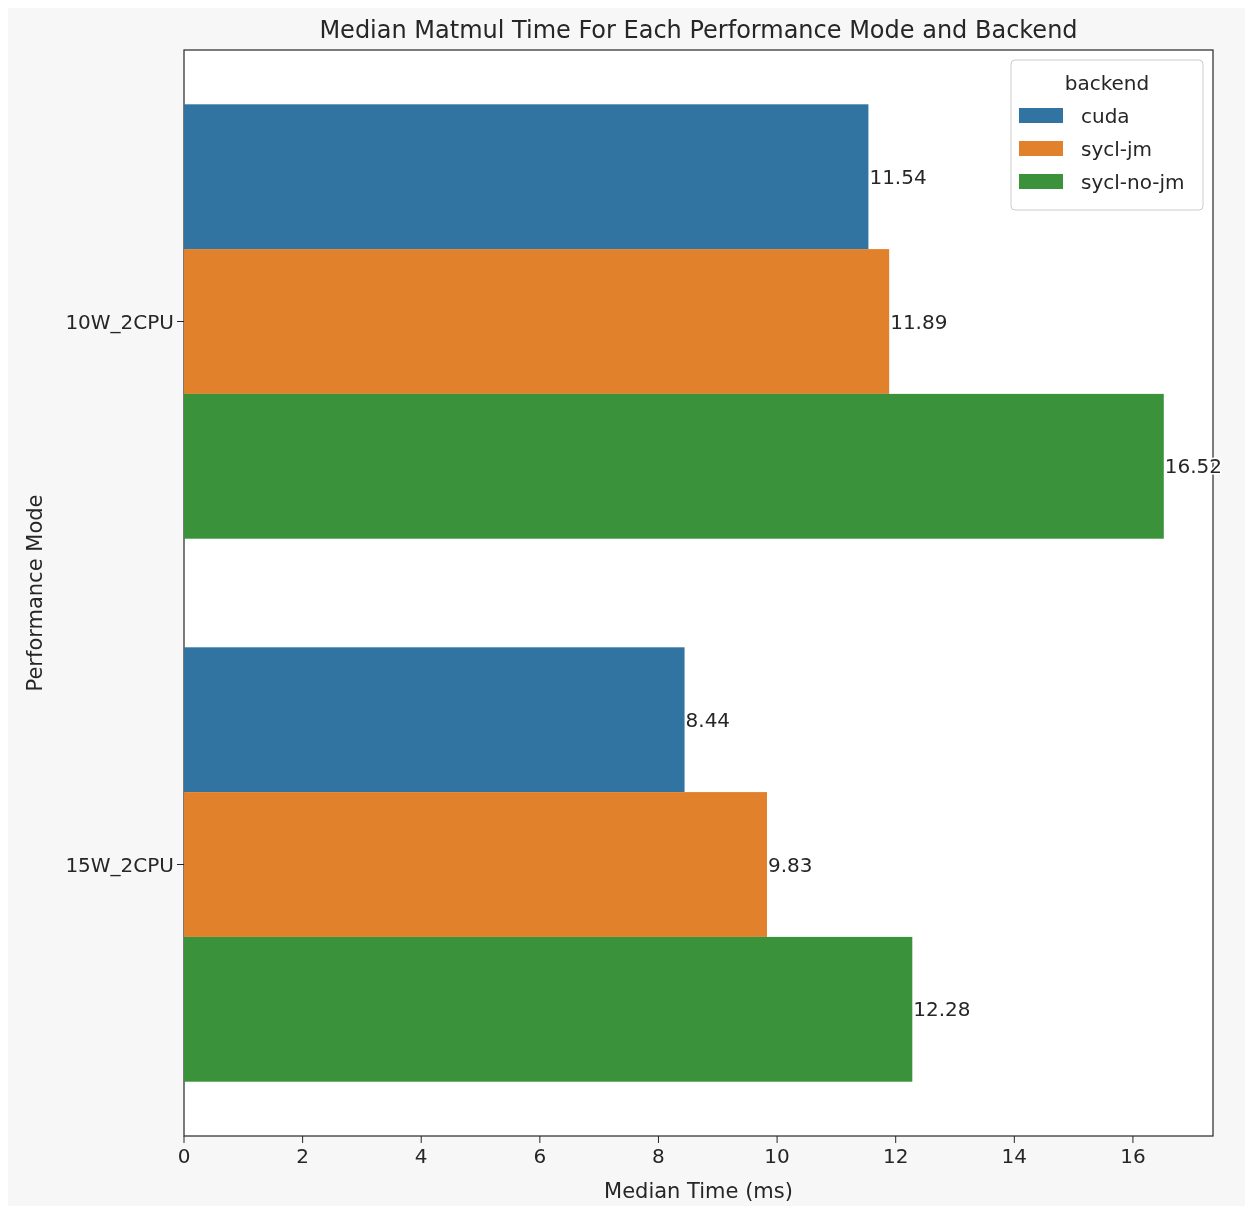 This screenshot has width=1253, height=1218. Describe the element at coordinates (119, 864) in the screenshot. I see `y-tick-label: 15W_2CPU` at that location.